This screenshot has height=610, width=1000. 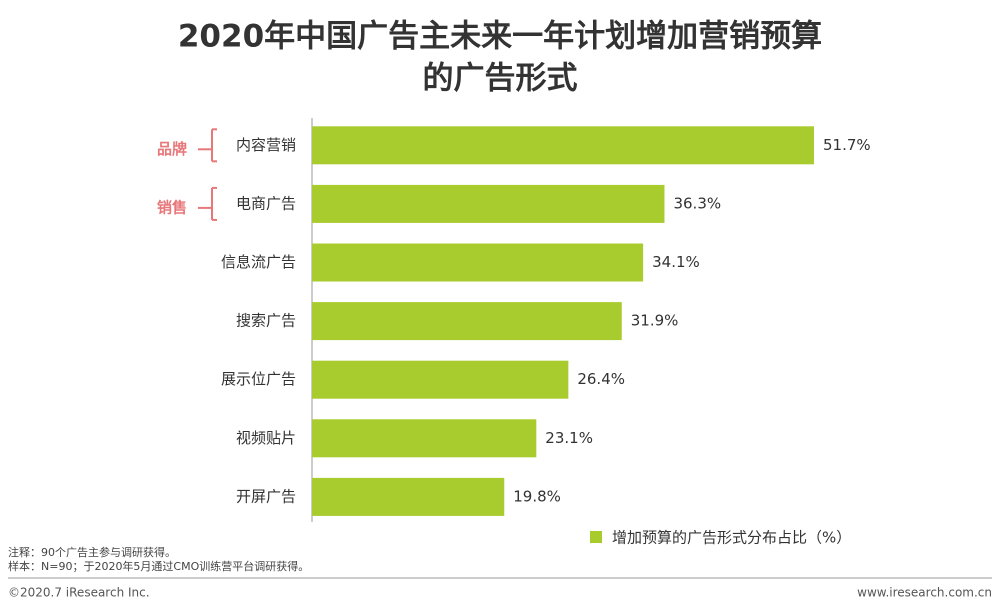 I want to click on y-tick-label: 开屏广告, so click(x=266, y=496).